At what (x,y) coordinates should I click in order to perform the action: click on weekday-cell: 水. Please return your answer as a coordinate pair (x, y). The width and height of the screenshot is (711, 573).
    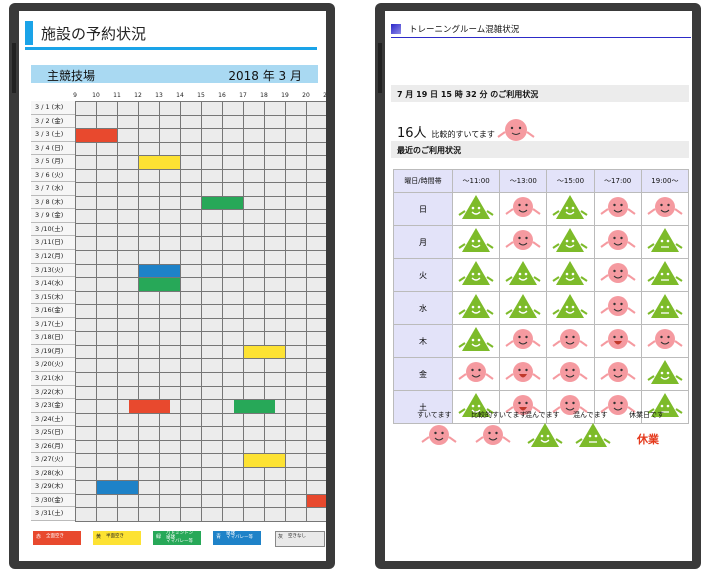
    Looking at the image, I should click on (423, 308).